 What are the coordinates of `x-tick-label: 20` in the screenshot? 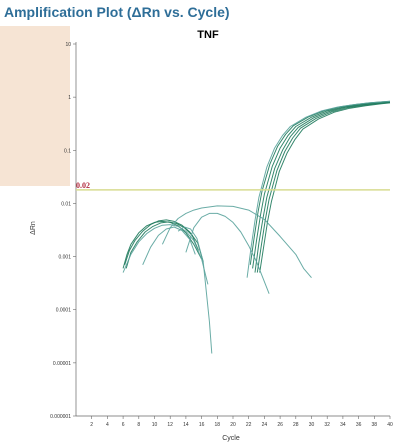 It's located at (233, 425).